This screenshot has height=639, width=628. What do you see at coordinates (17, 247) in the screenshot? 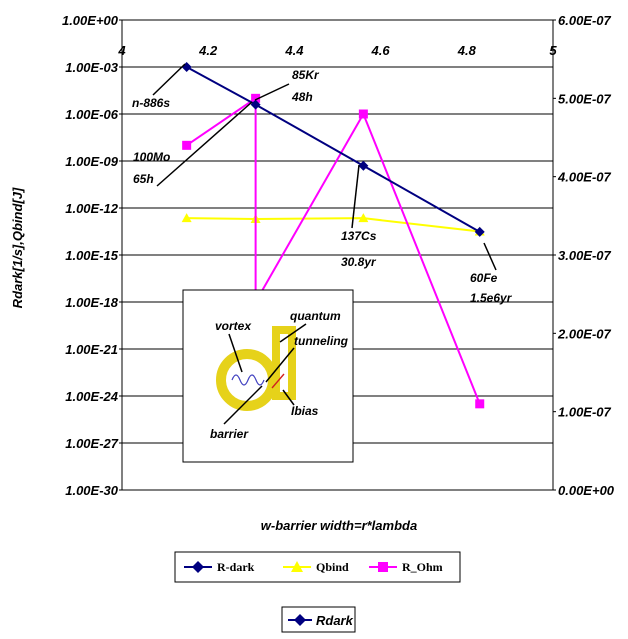
I see `y-axis-title: Rdark[1/s],Qbind[J]` at bounding box center [17, 247].